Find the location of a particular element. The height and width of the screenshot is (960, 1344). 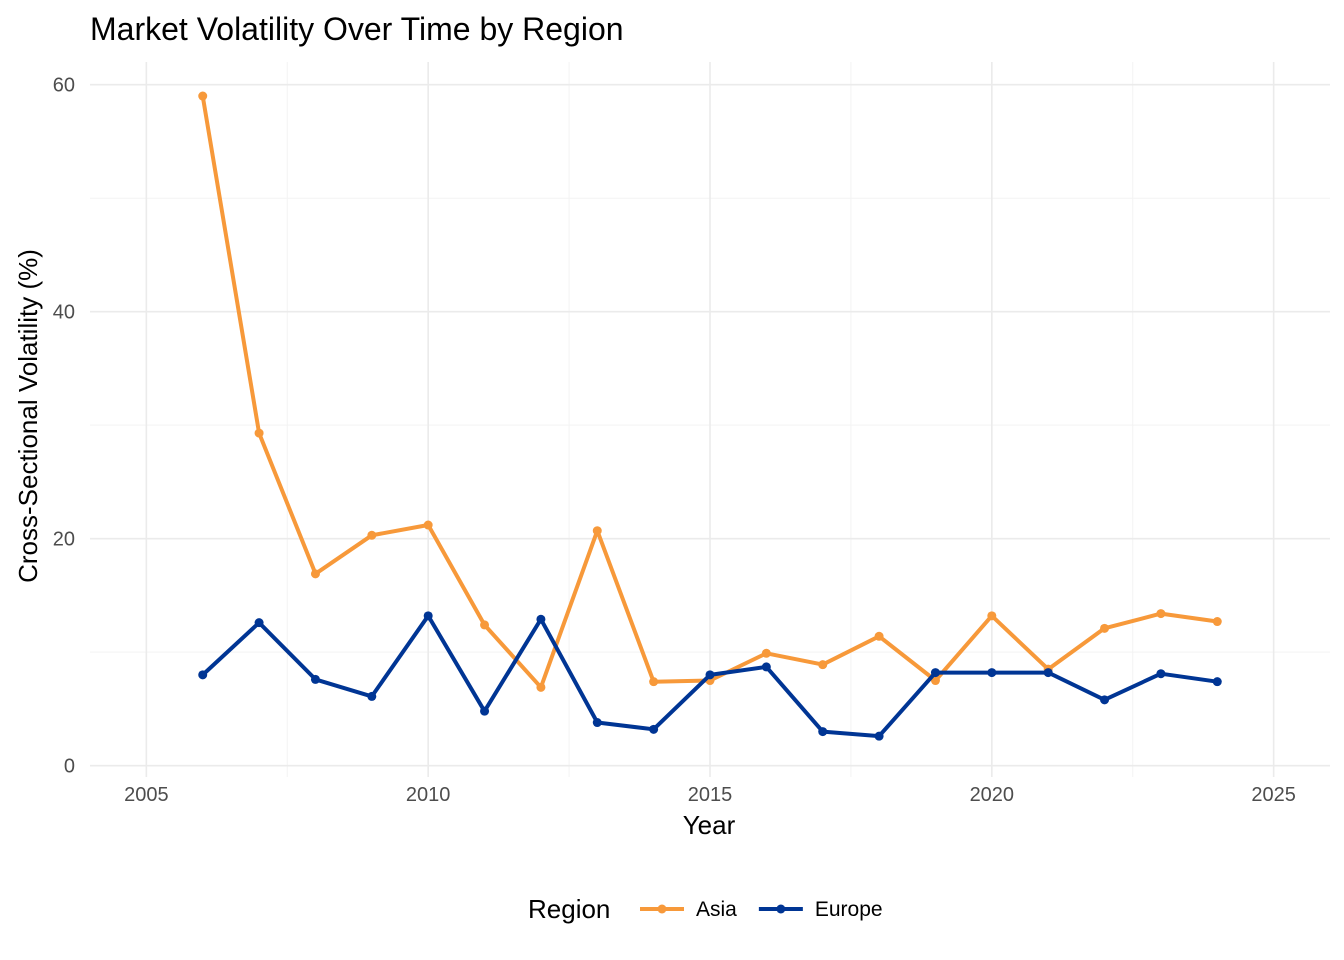

x-tick-label: 2020 is located at coordinates (992, 795).